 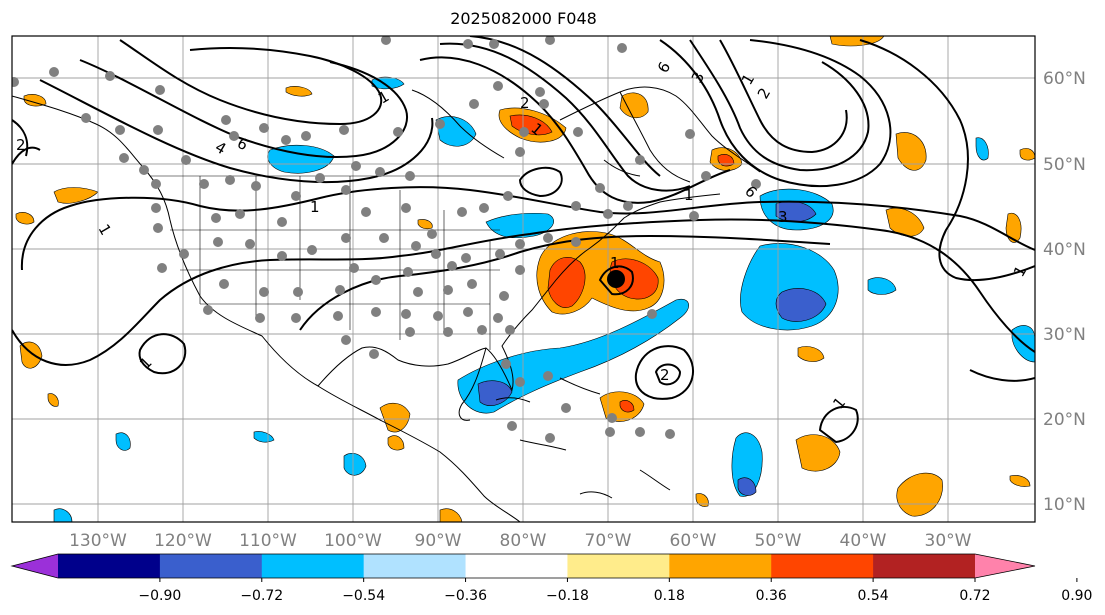 I want to click on latitude-labels: 60°N 50°N 40°N 30°N 20°N 10°N, so click(x=1064, y=292).